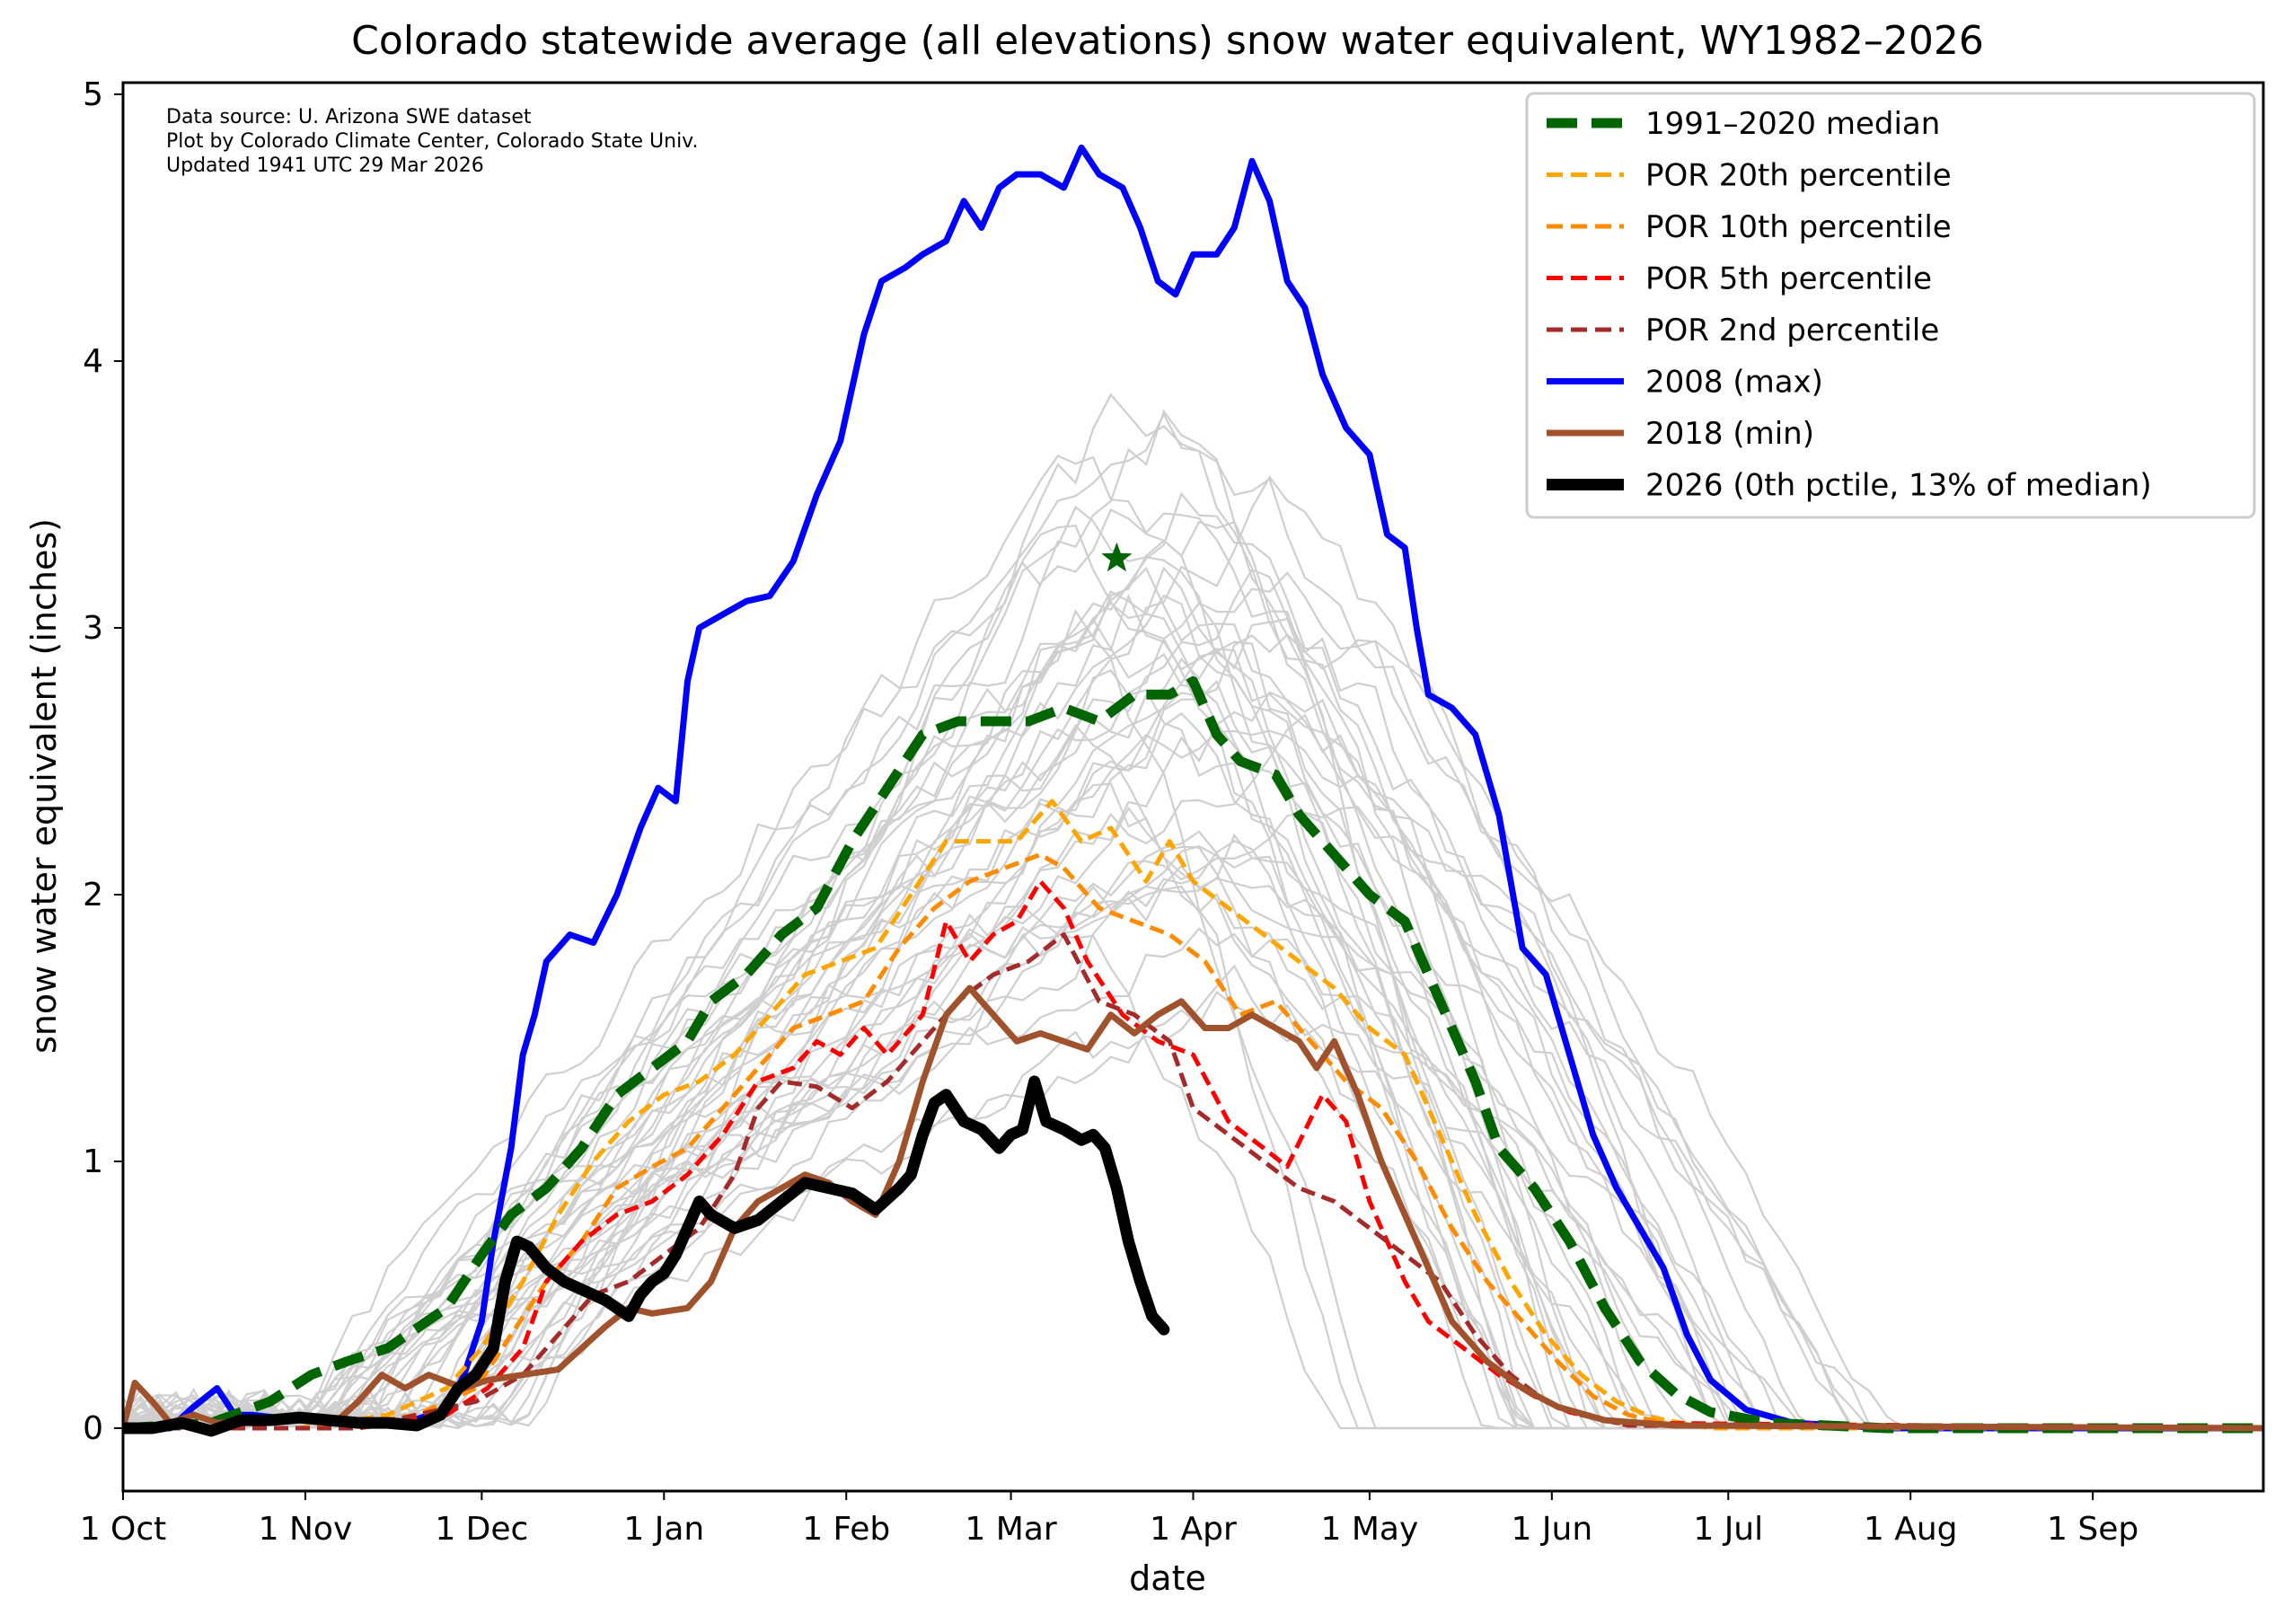 This screenshot has width=2275, height=1624. I want to click on x-tick-label: 1 Oct, so click(123, 1529).